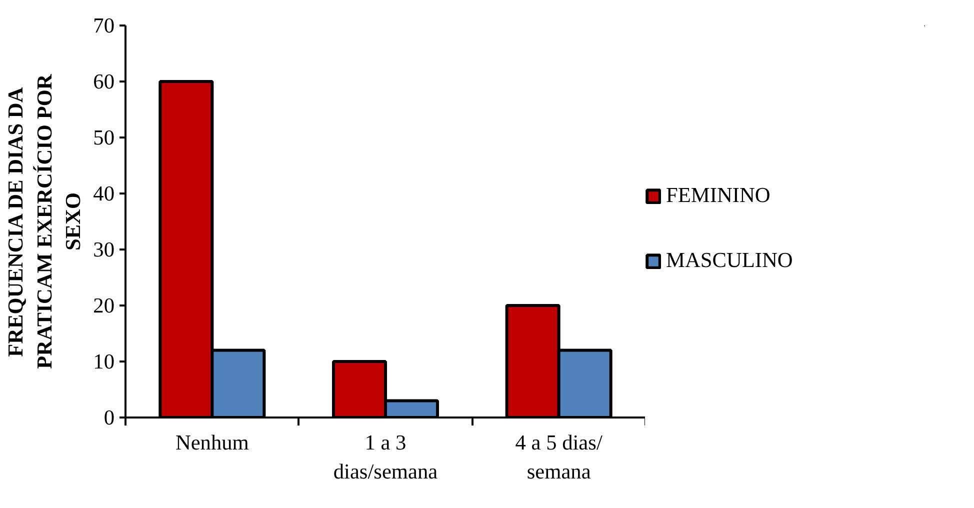 The width and height of the screenshot is (974, 508). I want to click on y-tick-label: 30, so click(103, 250).